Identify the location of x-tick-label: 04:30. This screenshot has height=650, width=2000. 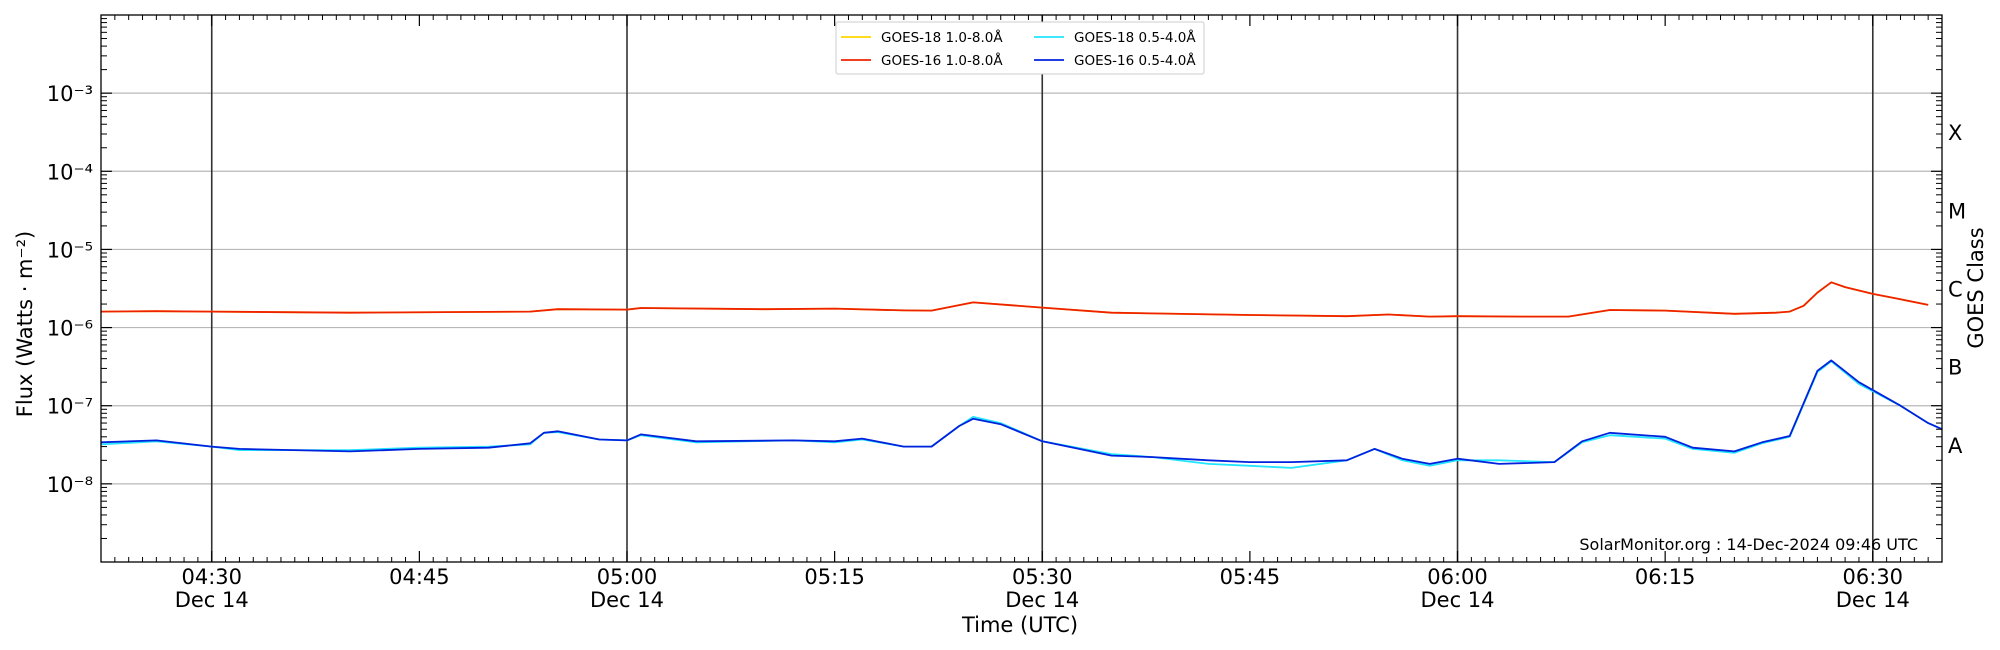
(211, 577).